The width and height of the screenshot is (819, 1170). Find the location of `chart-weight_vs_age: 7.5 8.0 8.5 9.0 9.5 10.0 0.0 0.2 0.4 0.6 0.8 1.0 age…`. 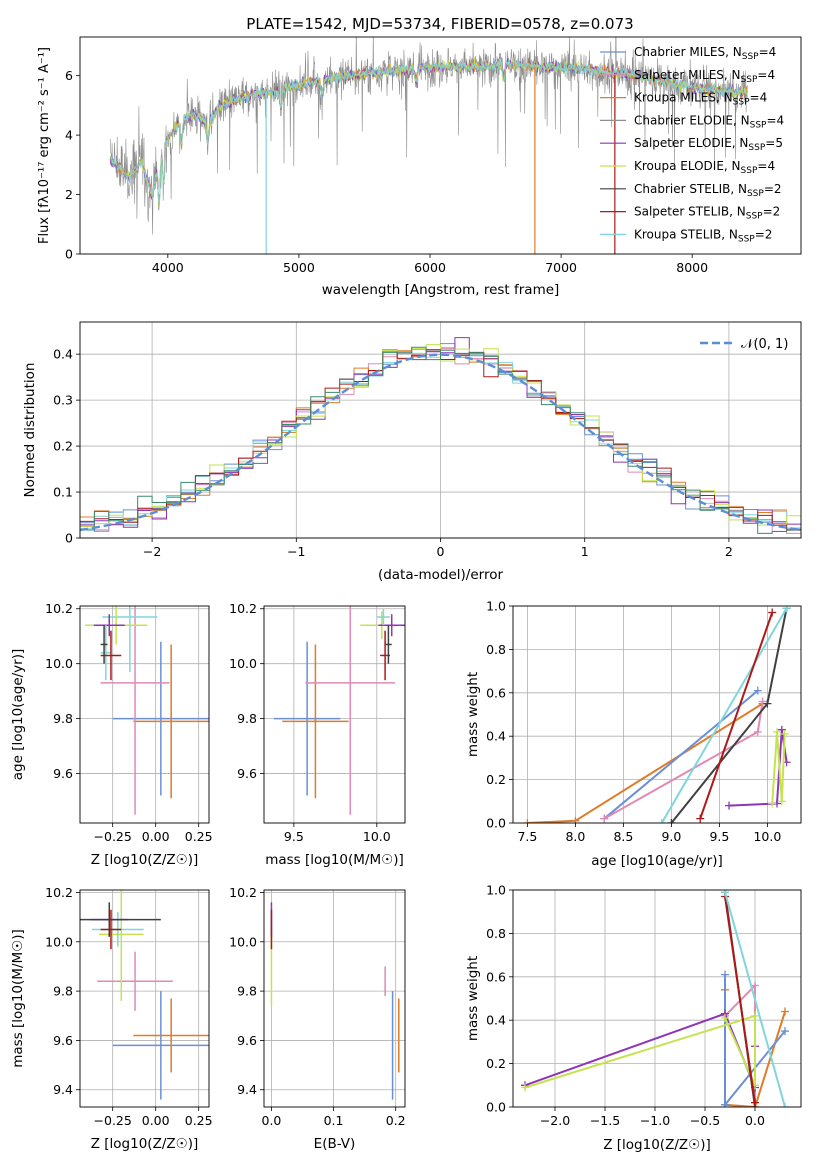

chart-weight_vs_age: 7.5 8.0 8.5 9.0 9.5 10.0 0.0 0.2 0.4 0.6 0.8 1.0 age… is located at coordinates (633, 734).